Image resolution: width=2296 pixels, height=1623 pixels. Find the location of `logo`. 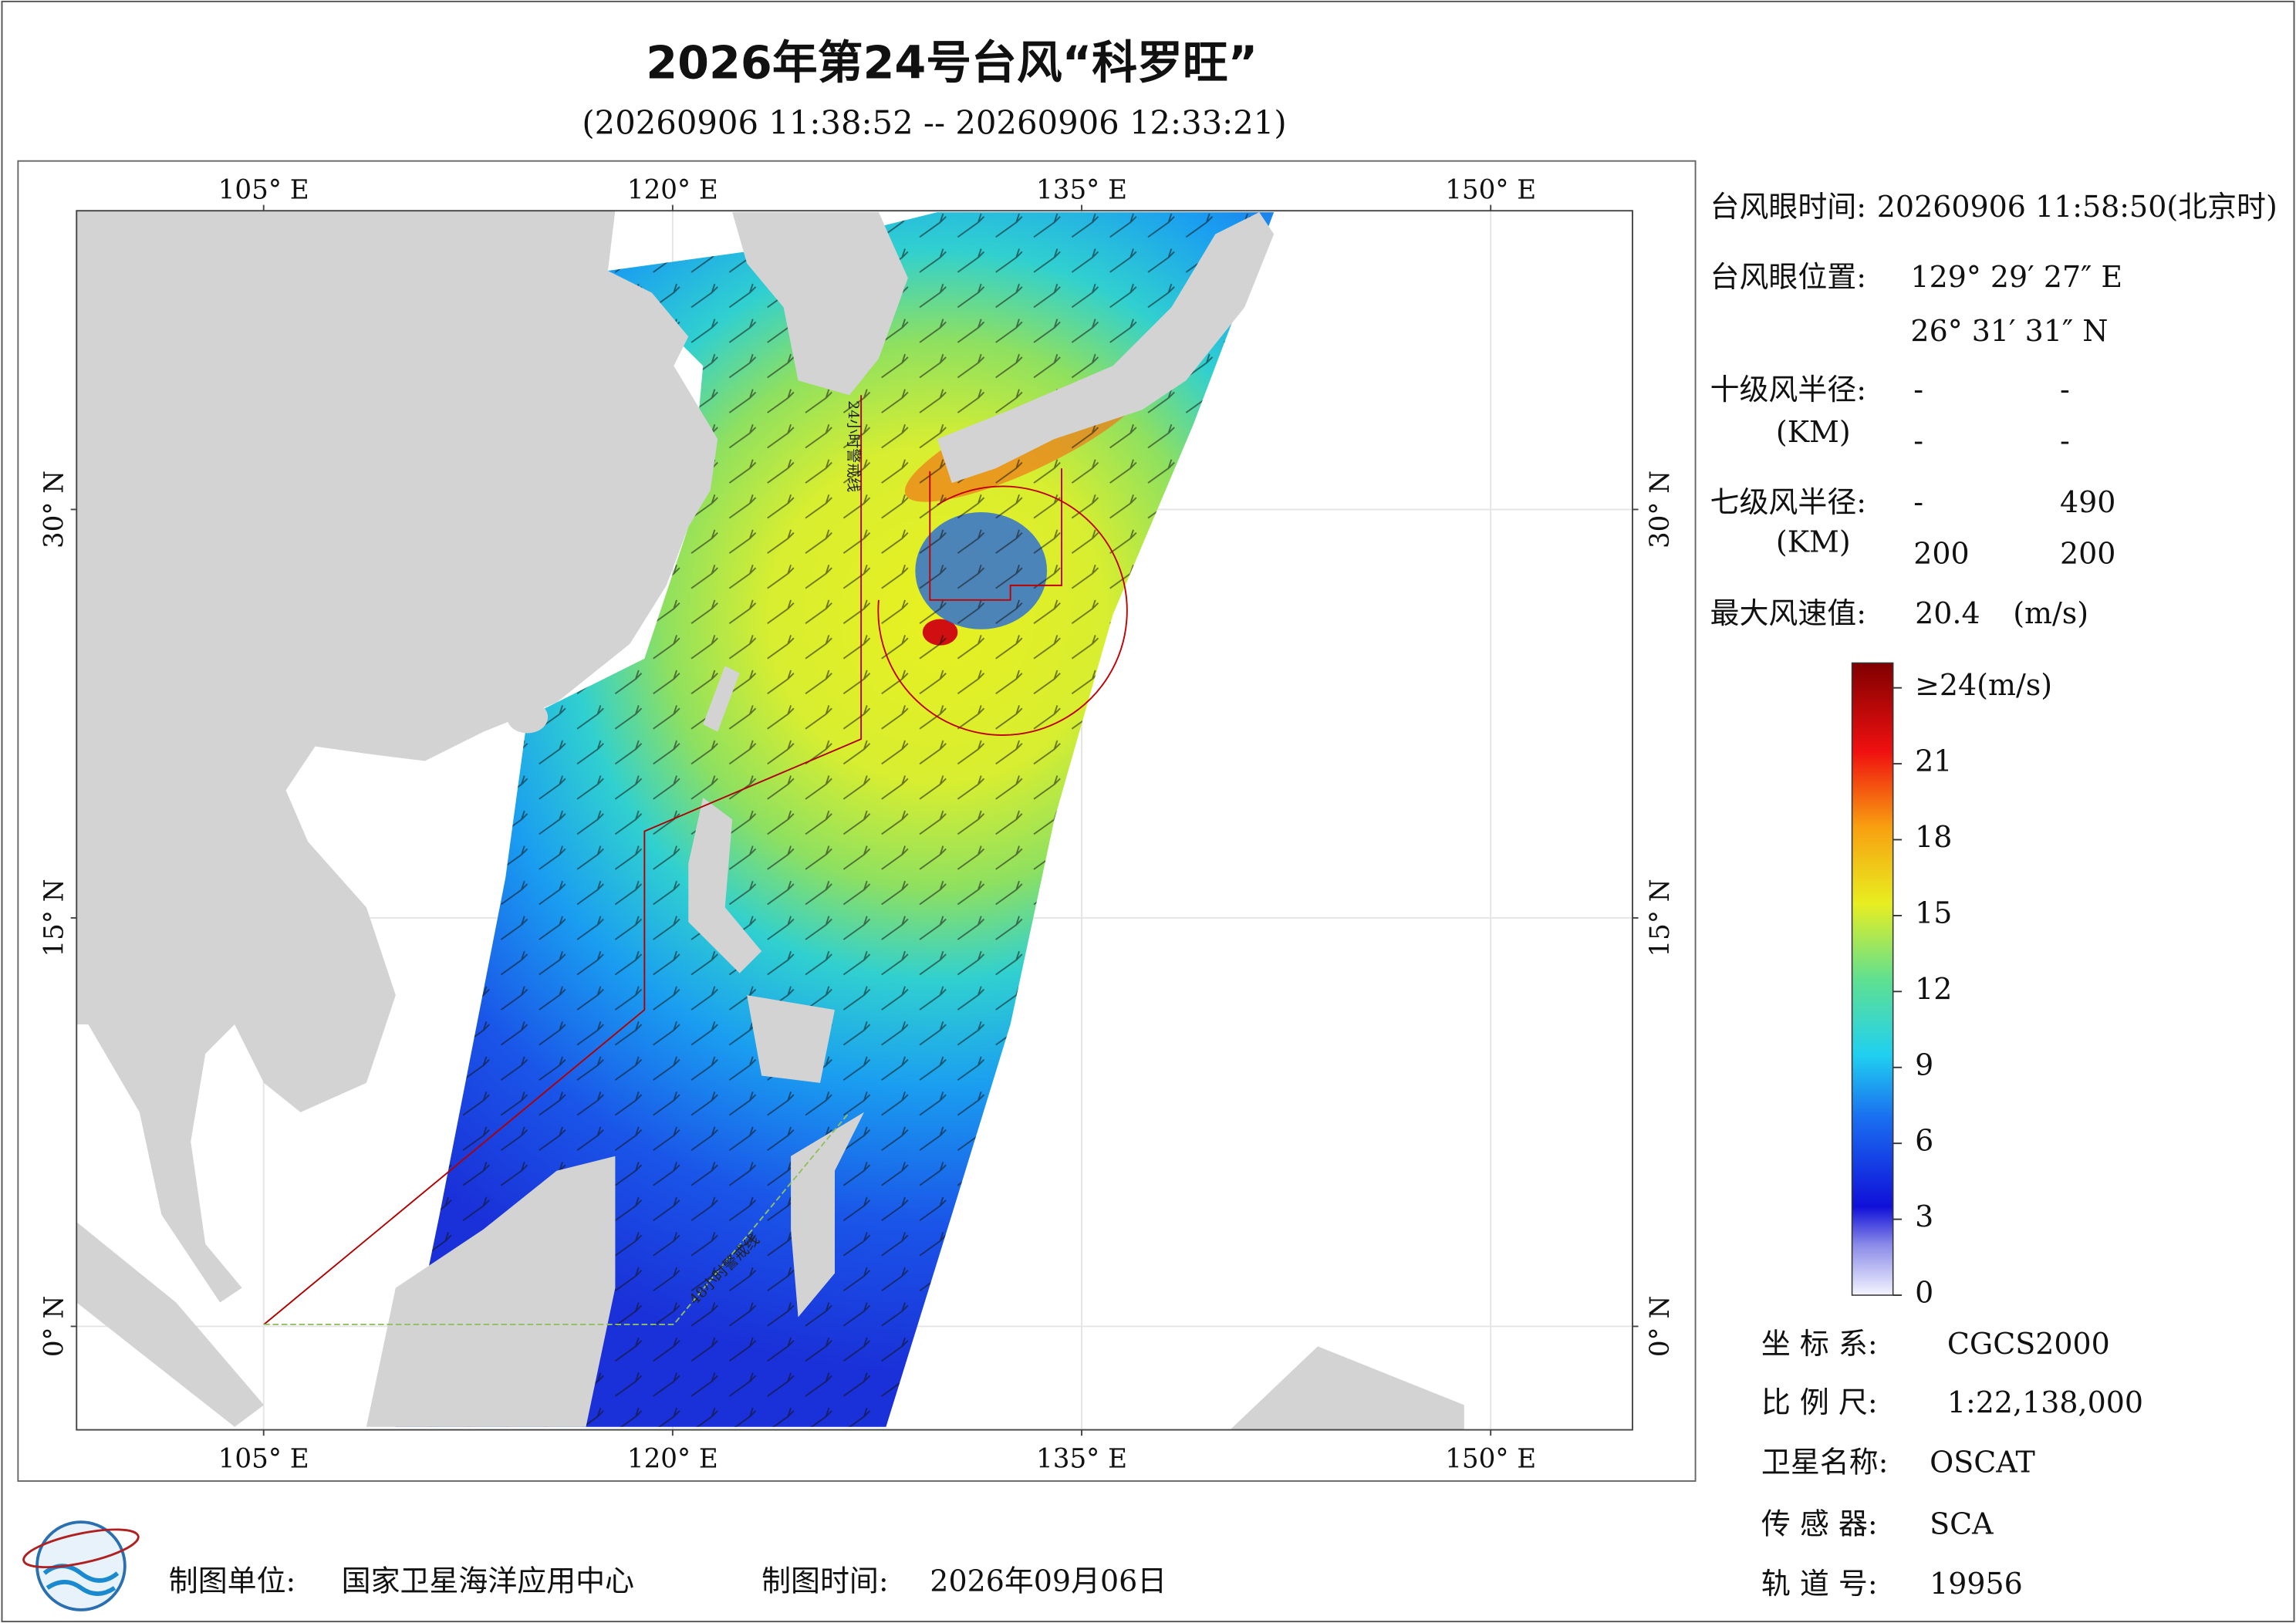

logo is located at coordinates (81, 1565).